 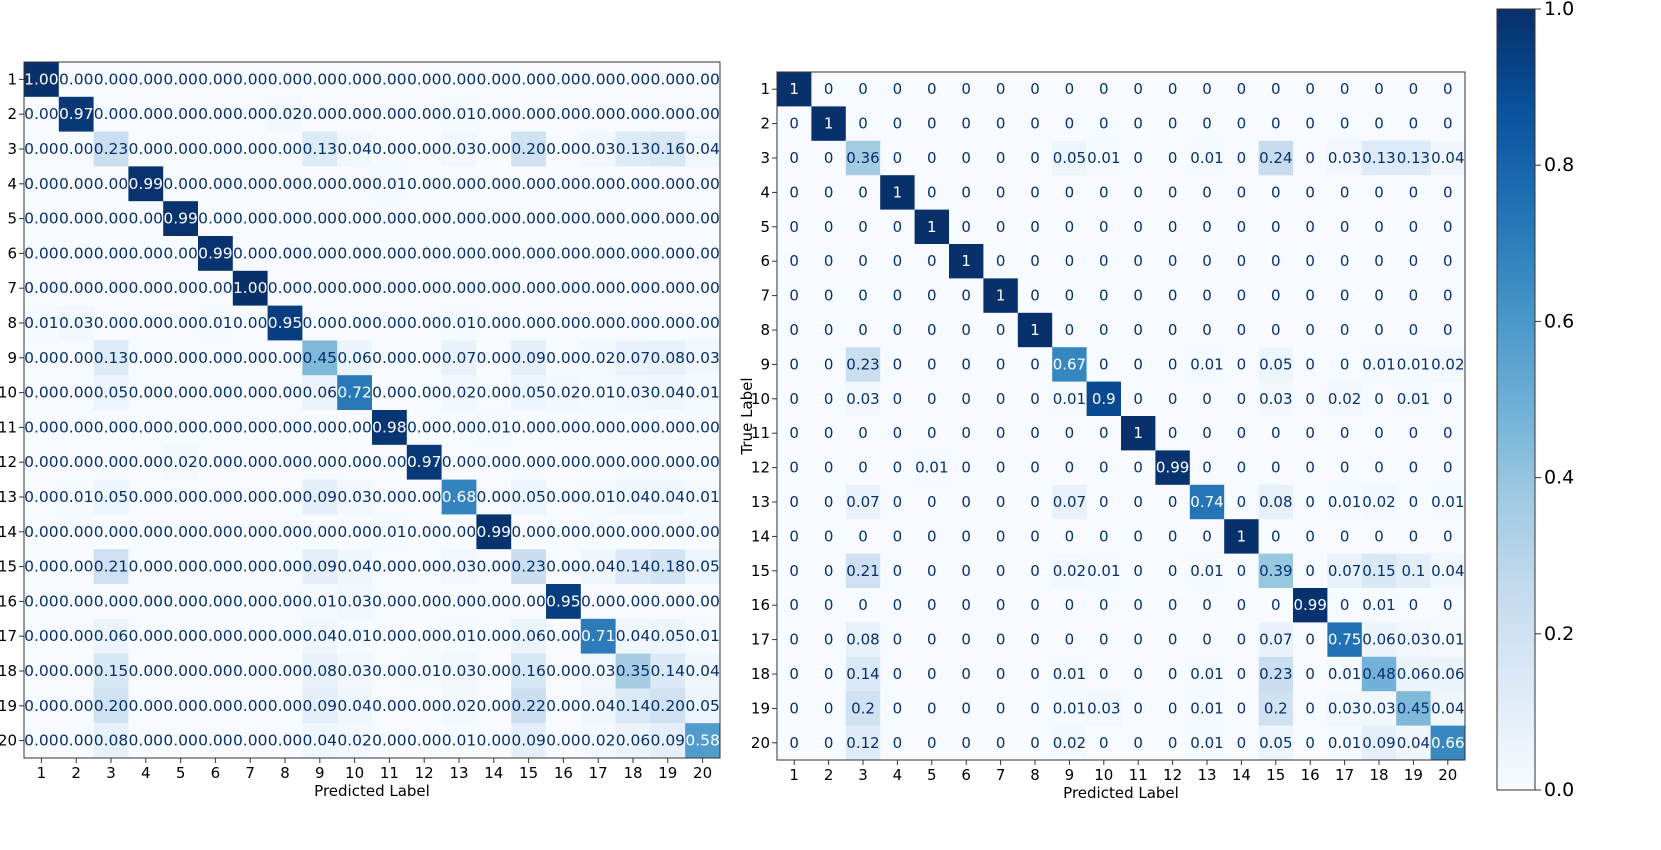 What do you see at coordinates (528, 358) in the screenshot?
I see `cell-value-label: 0.09` at bounding box center [528, 358].